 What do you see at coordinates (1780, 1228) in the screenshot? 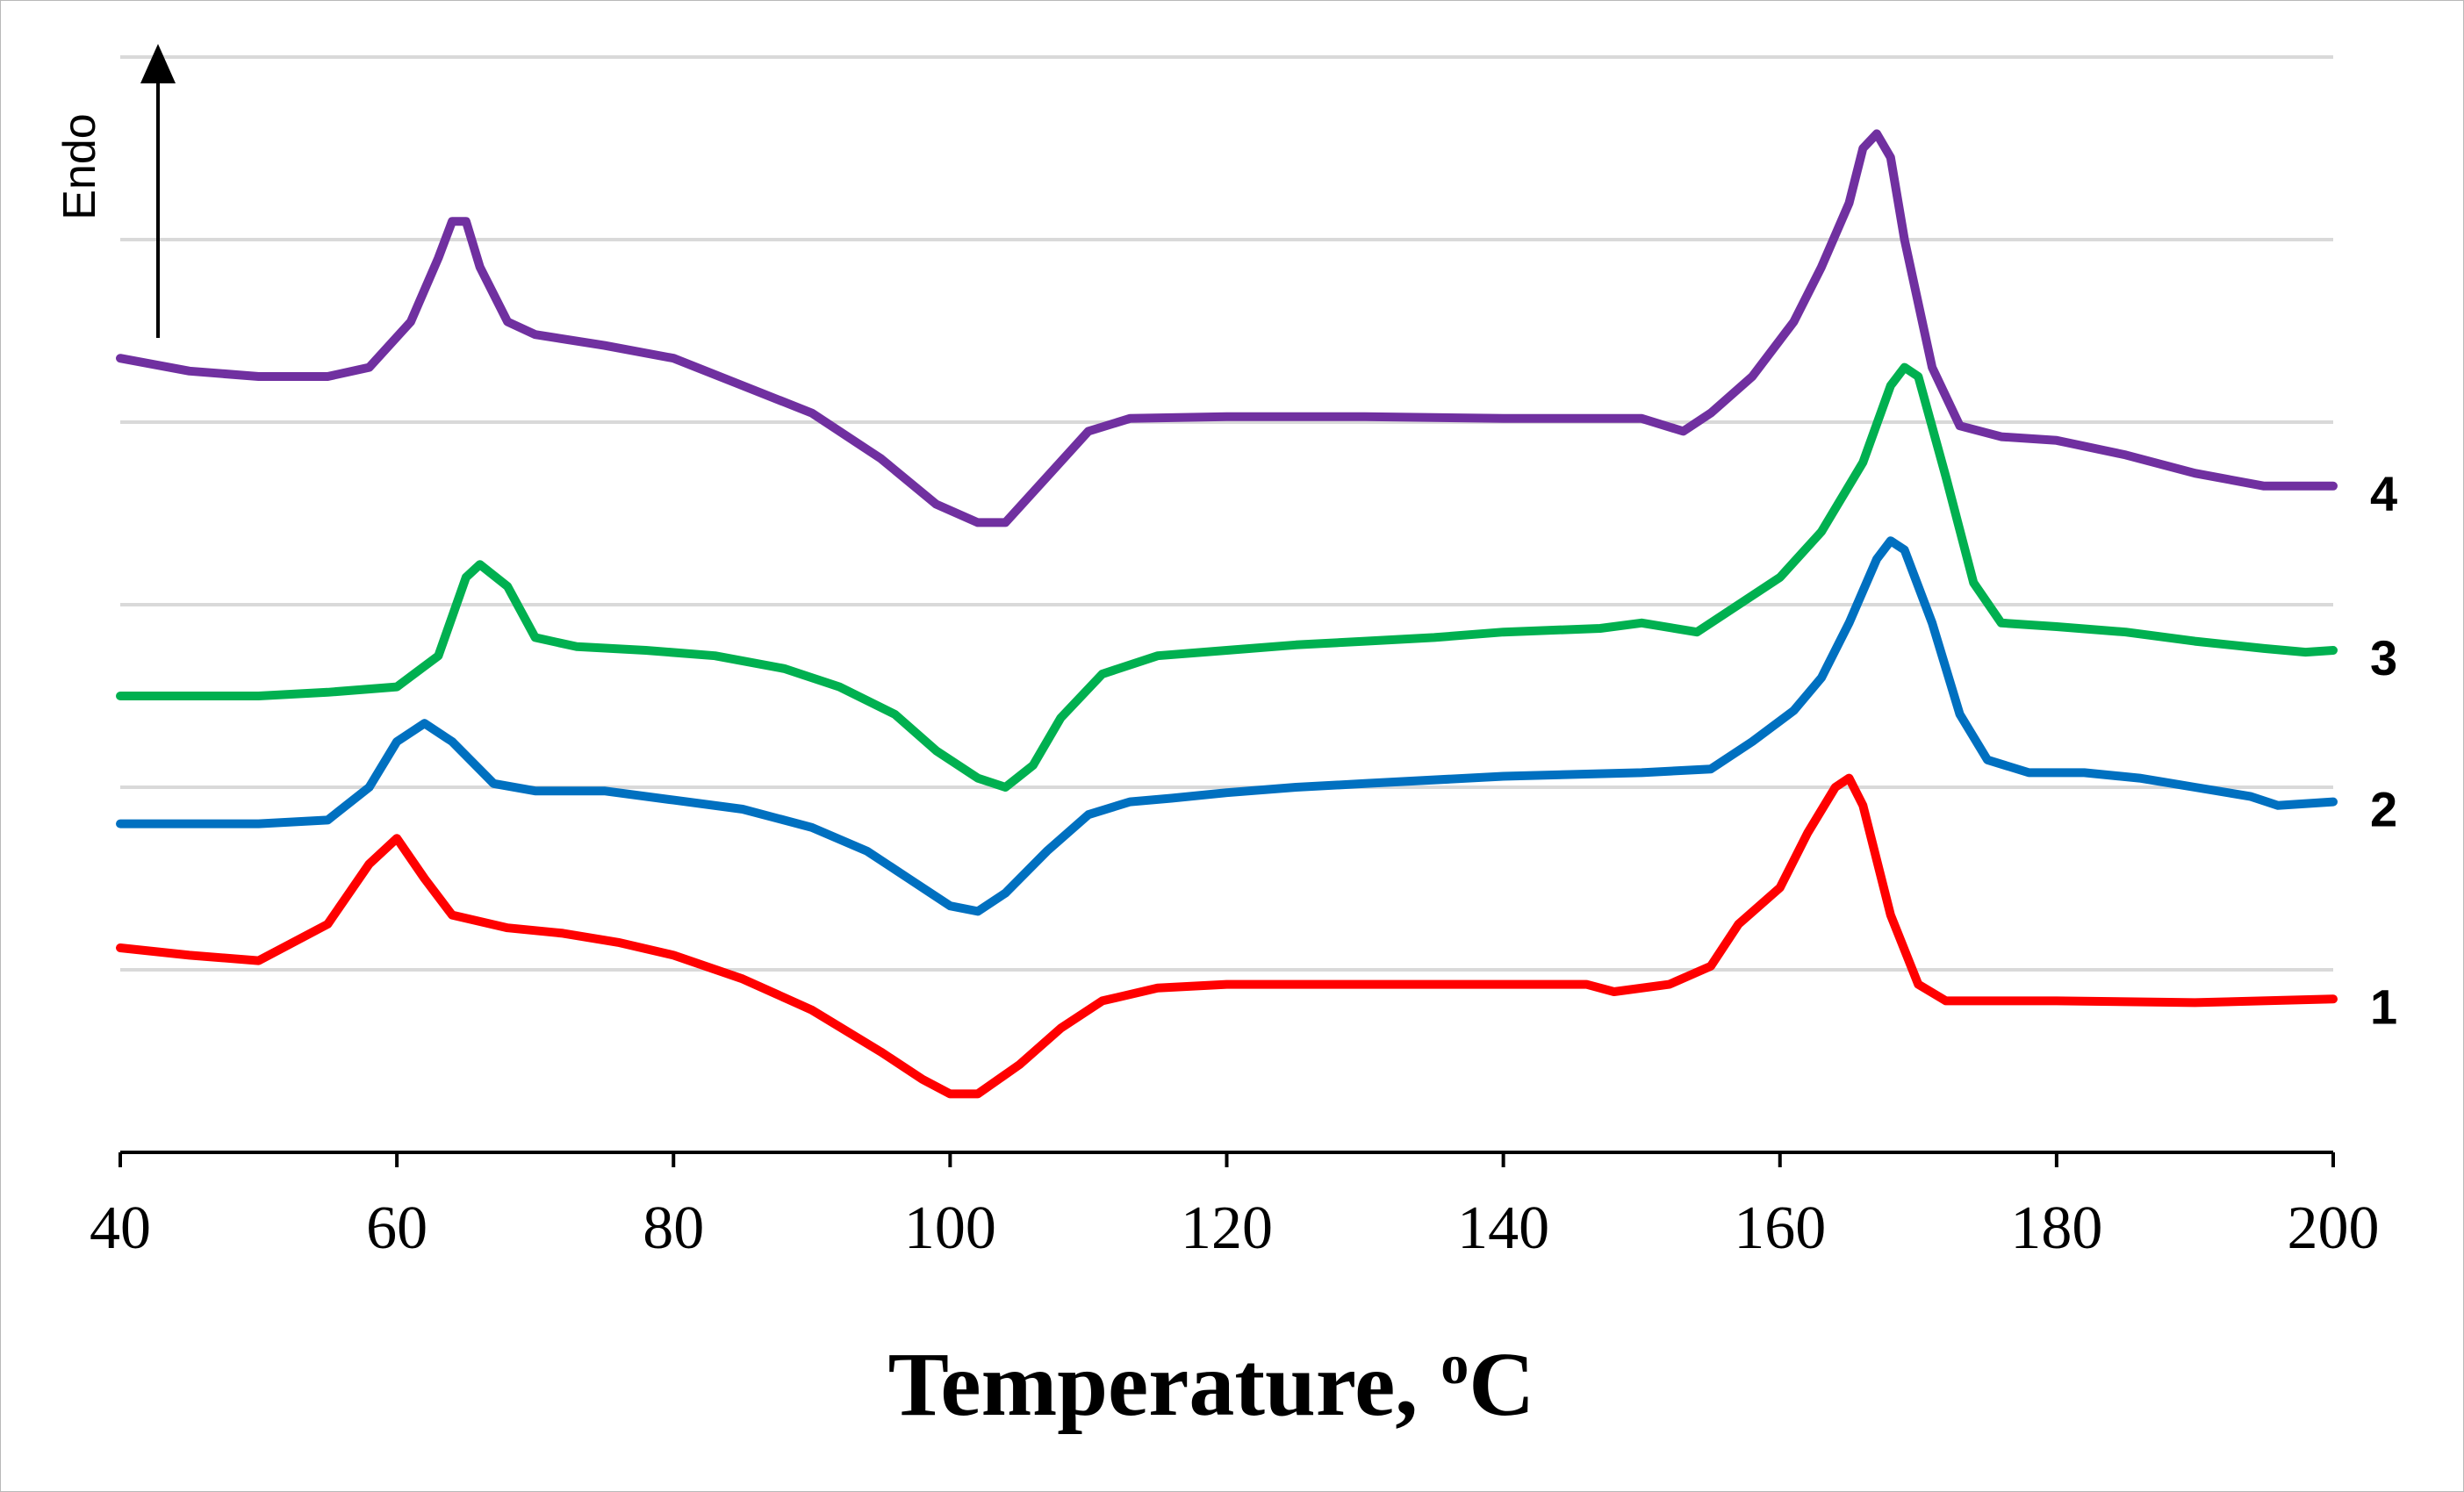
I see `x-tick-label: 160` at bounding box center [1780, 1228].